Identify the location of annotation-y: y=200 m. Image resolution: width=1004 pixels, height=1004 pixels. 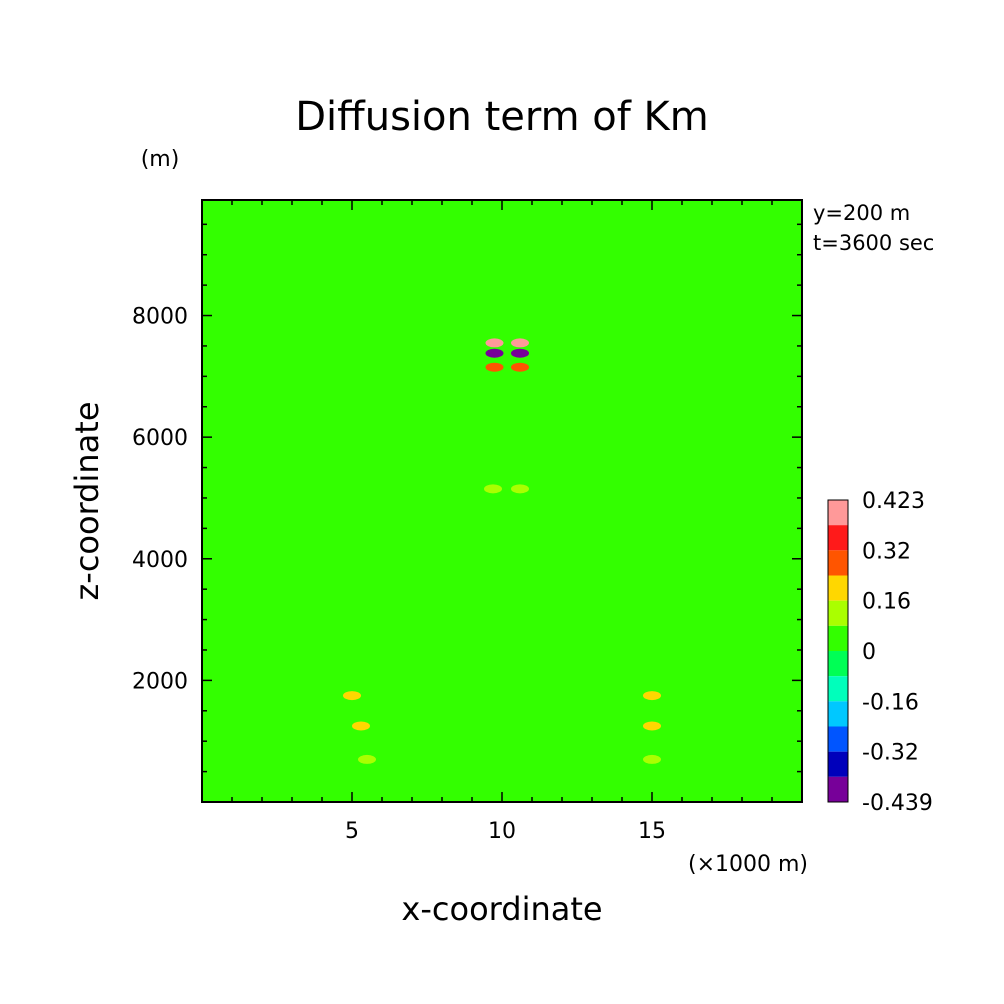
(861, 213).